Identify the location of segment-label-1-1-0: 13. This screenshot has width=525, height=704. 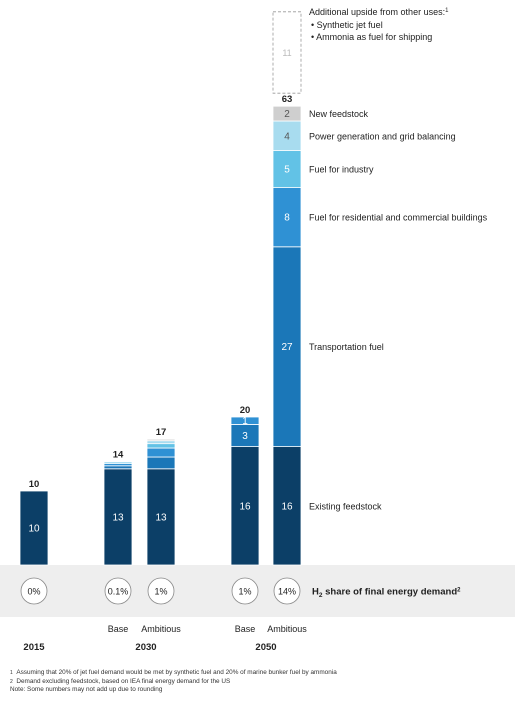
(161, 517).